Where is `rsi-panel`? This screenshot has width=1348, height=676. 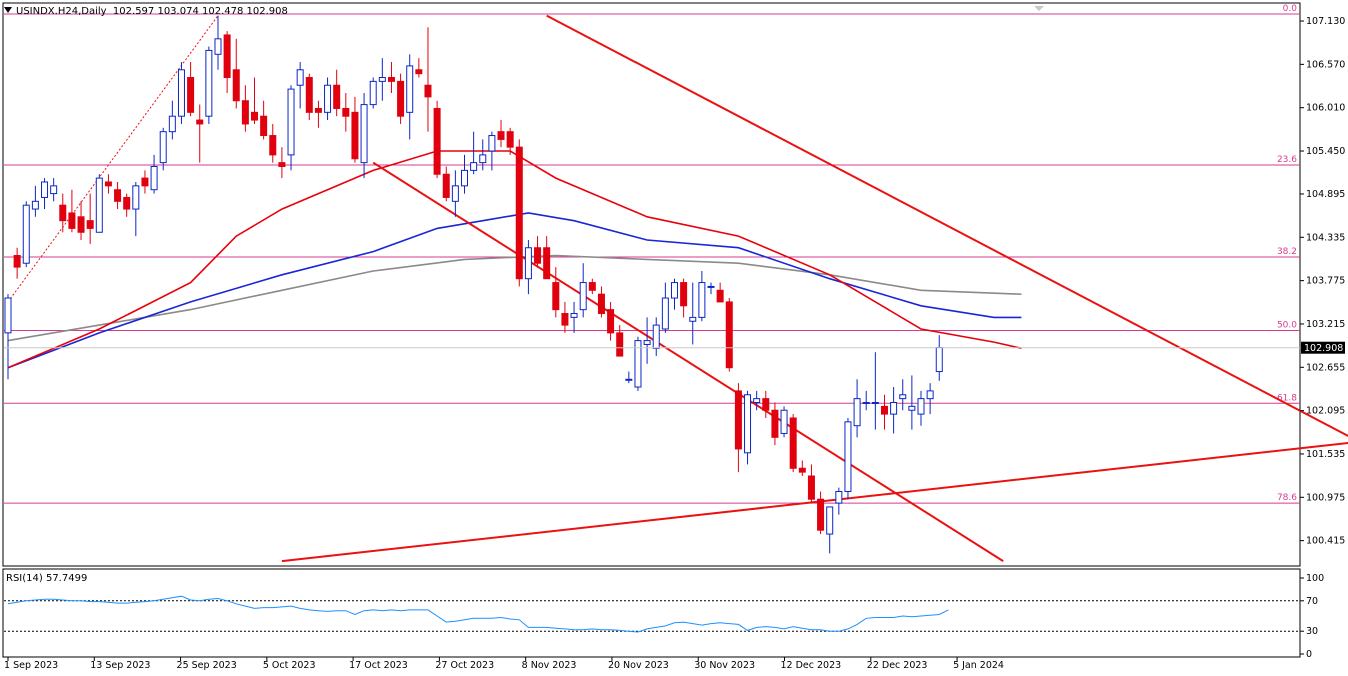 rsi-panel is located at coordinates (651, 613).